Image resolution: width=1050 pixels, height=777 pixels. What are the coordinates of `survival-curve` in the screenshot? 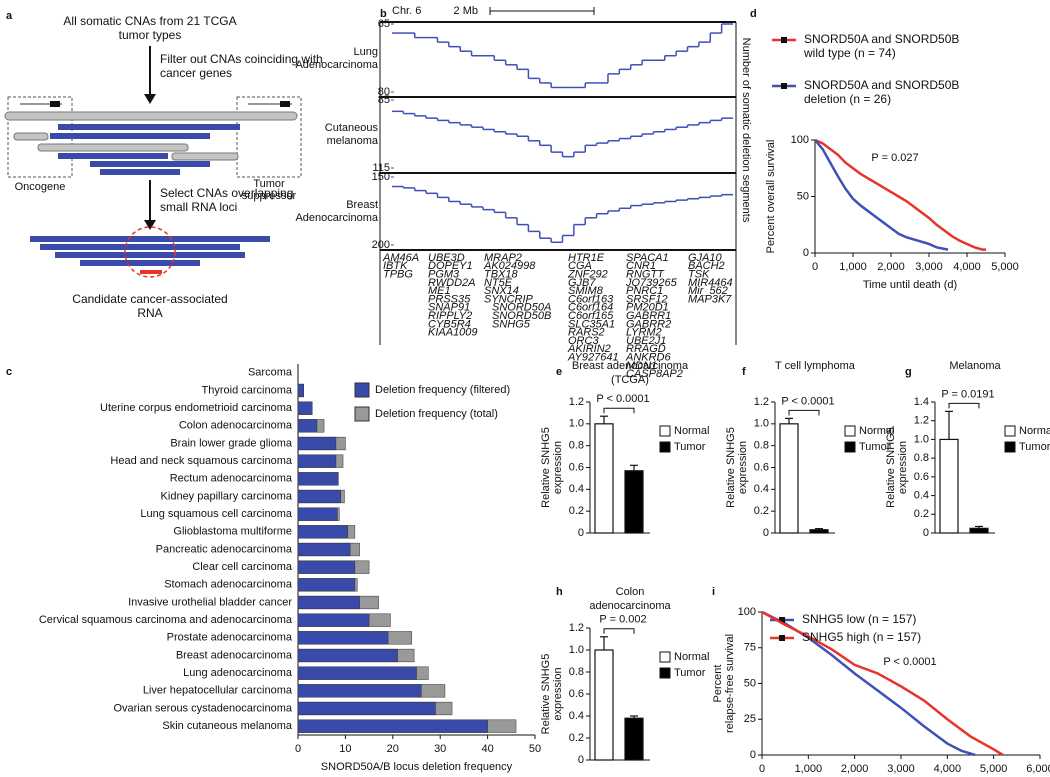 It's located at (881, 195).